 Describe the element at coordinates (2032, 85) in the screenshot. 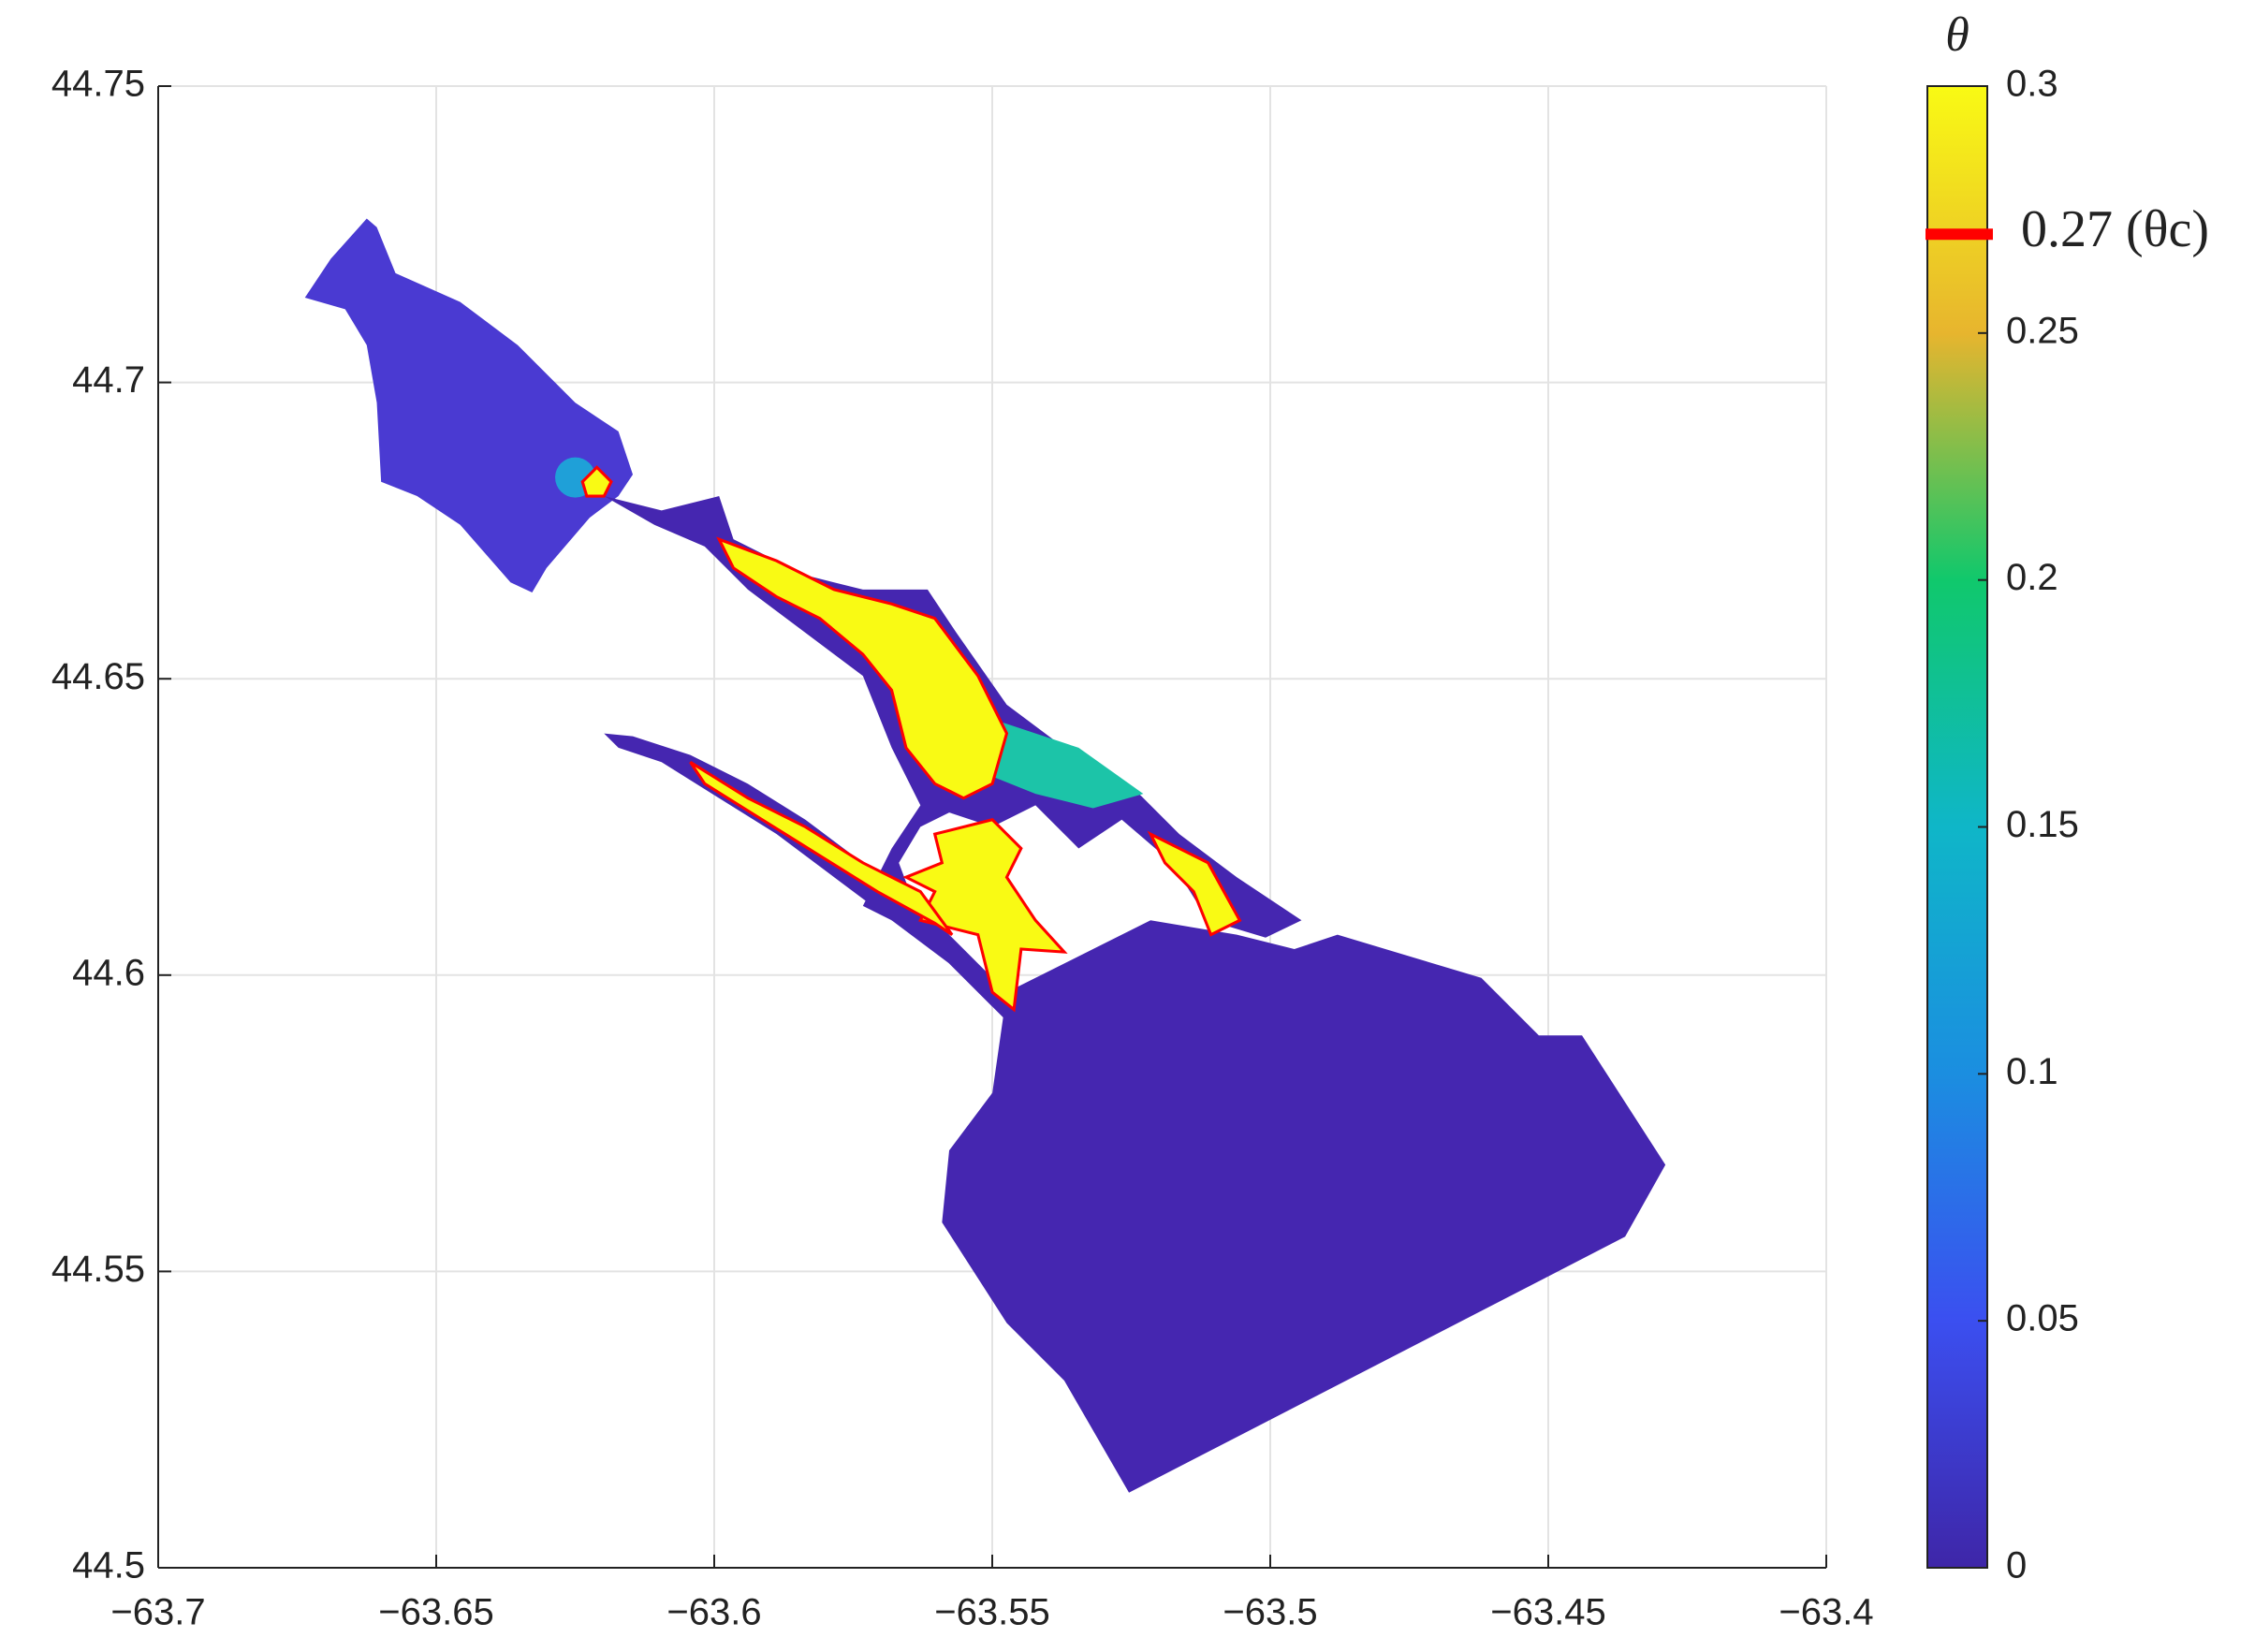

I see `colorbar-tick-label: 0.3` at that location.